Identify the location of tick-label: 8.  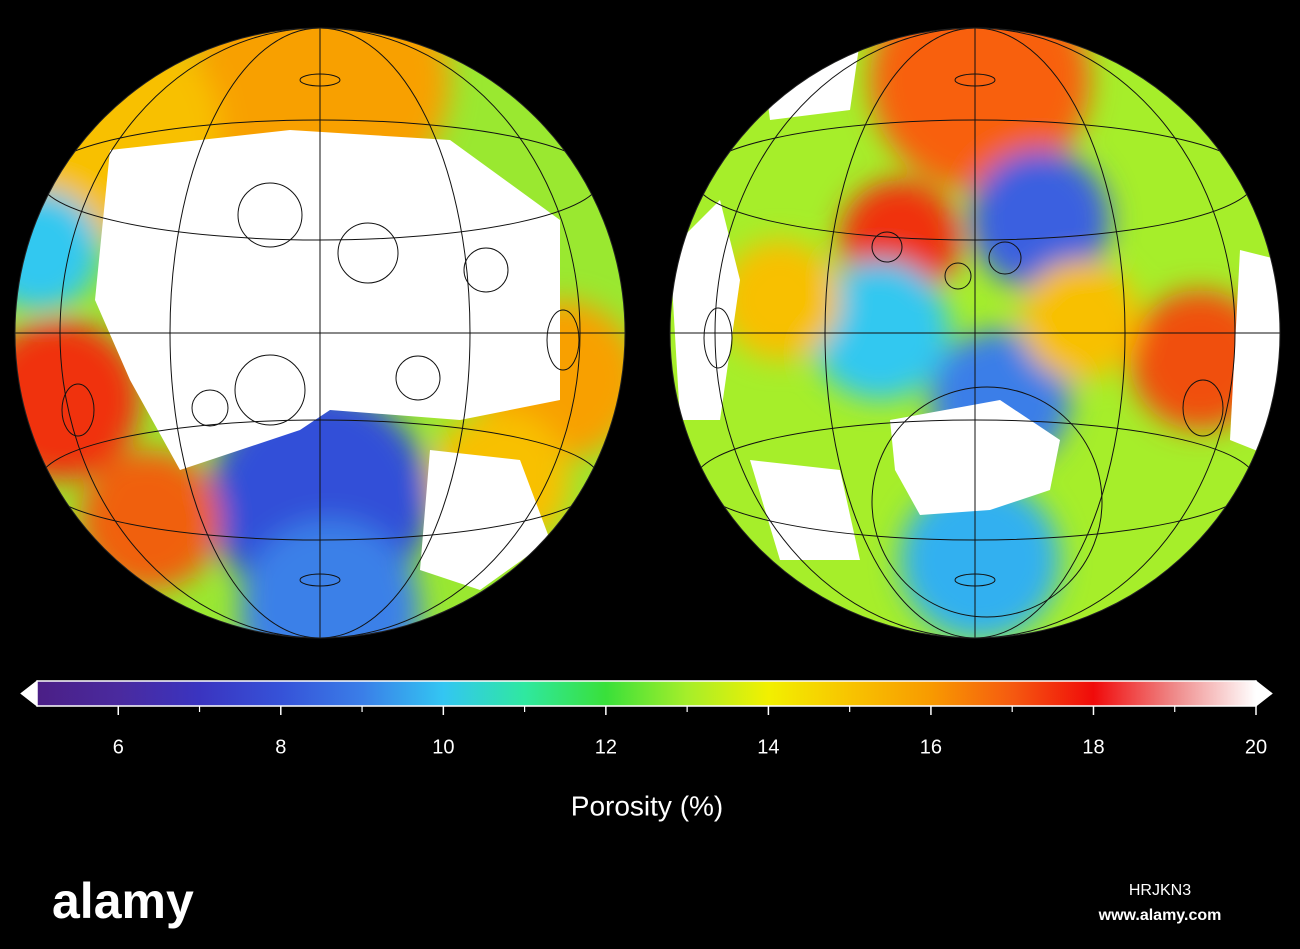
(280, 747).